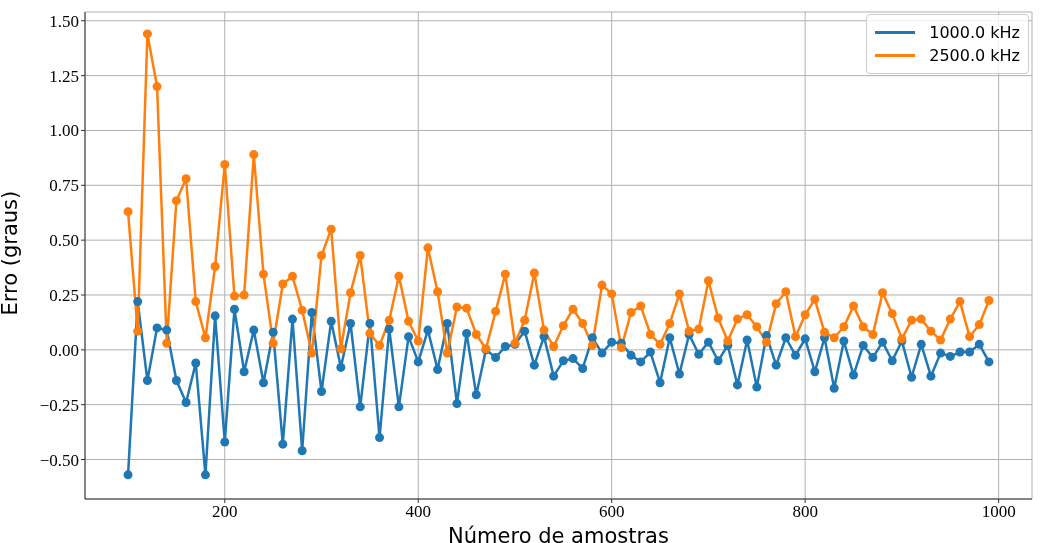  What do you see at coordinates (418, 512) in the screenshot?
I see `x-tick-label: 400` at bounding box center [418, 512].